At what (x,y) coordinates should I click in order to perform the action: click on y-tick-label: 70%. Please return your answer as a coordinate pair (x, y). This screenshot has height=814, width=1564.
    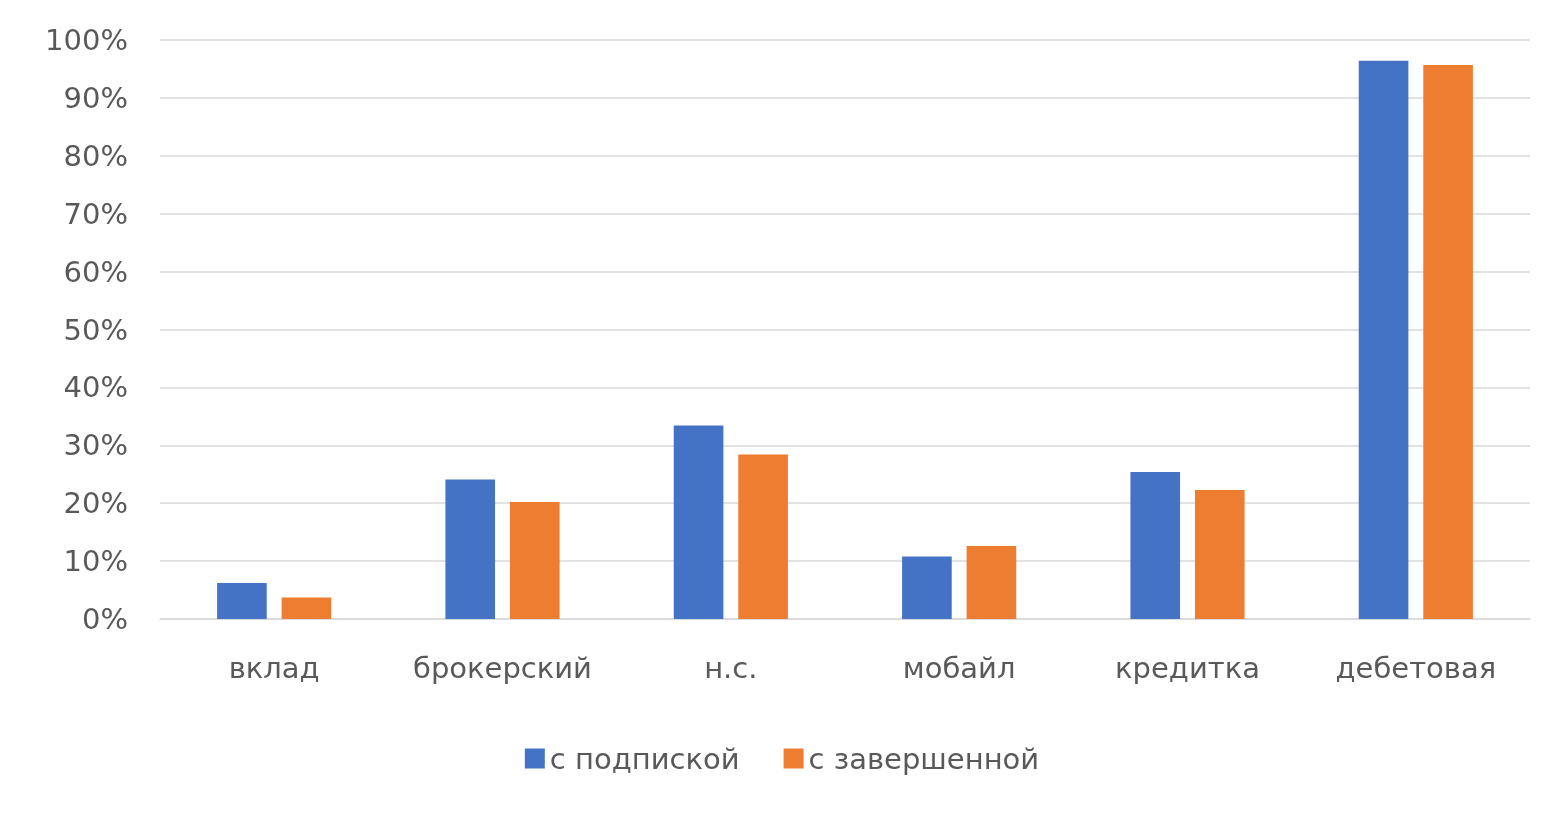
    Looking at the image, I should click on (95, 213).